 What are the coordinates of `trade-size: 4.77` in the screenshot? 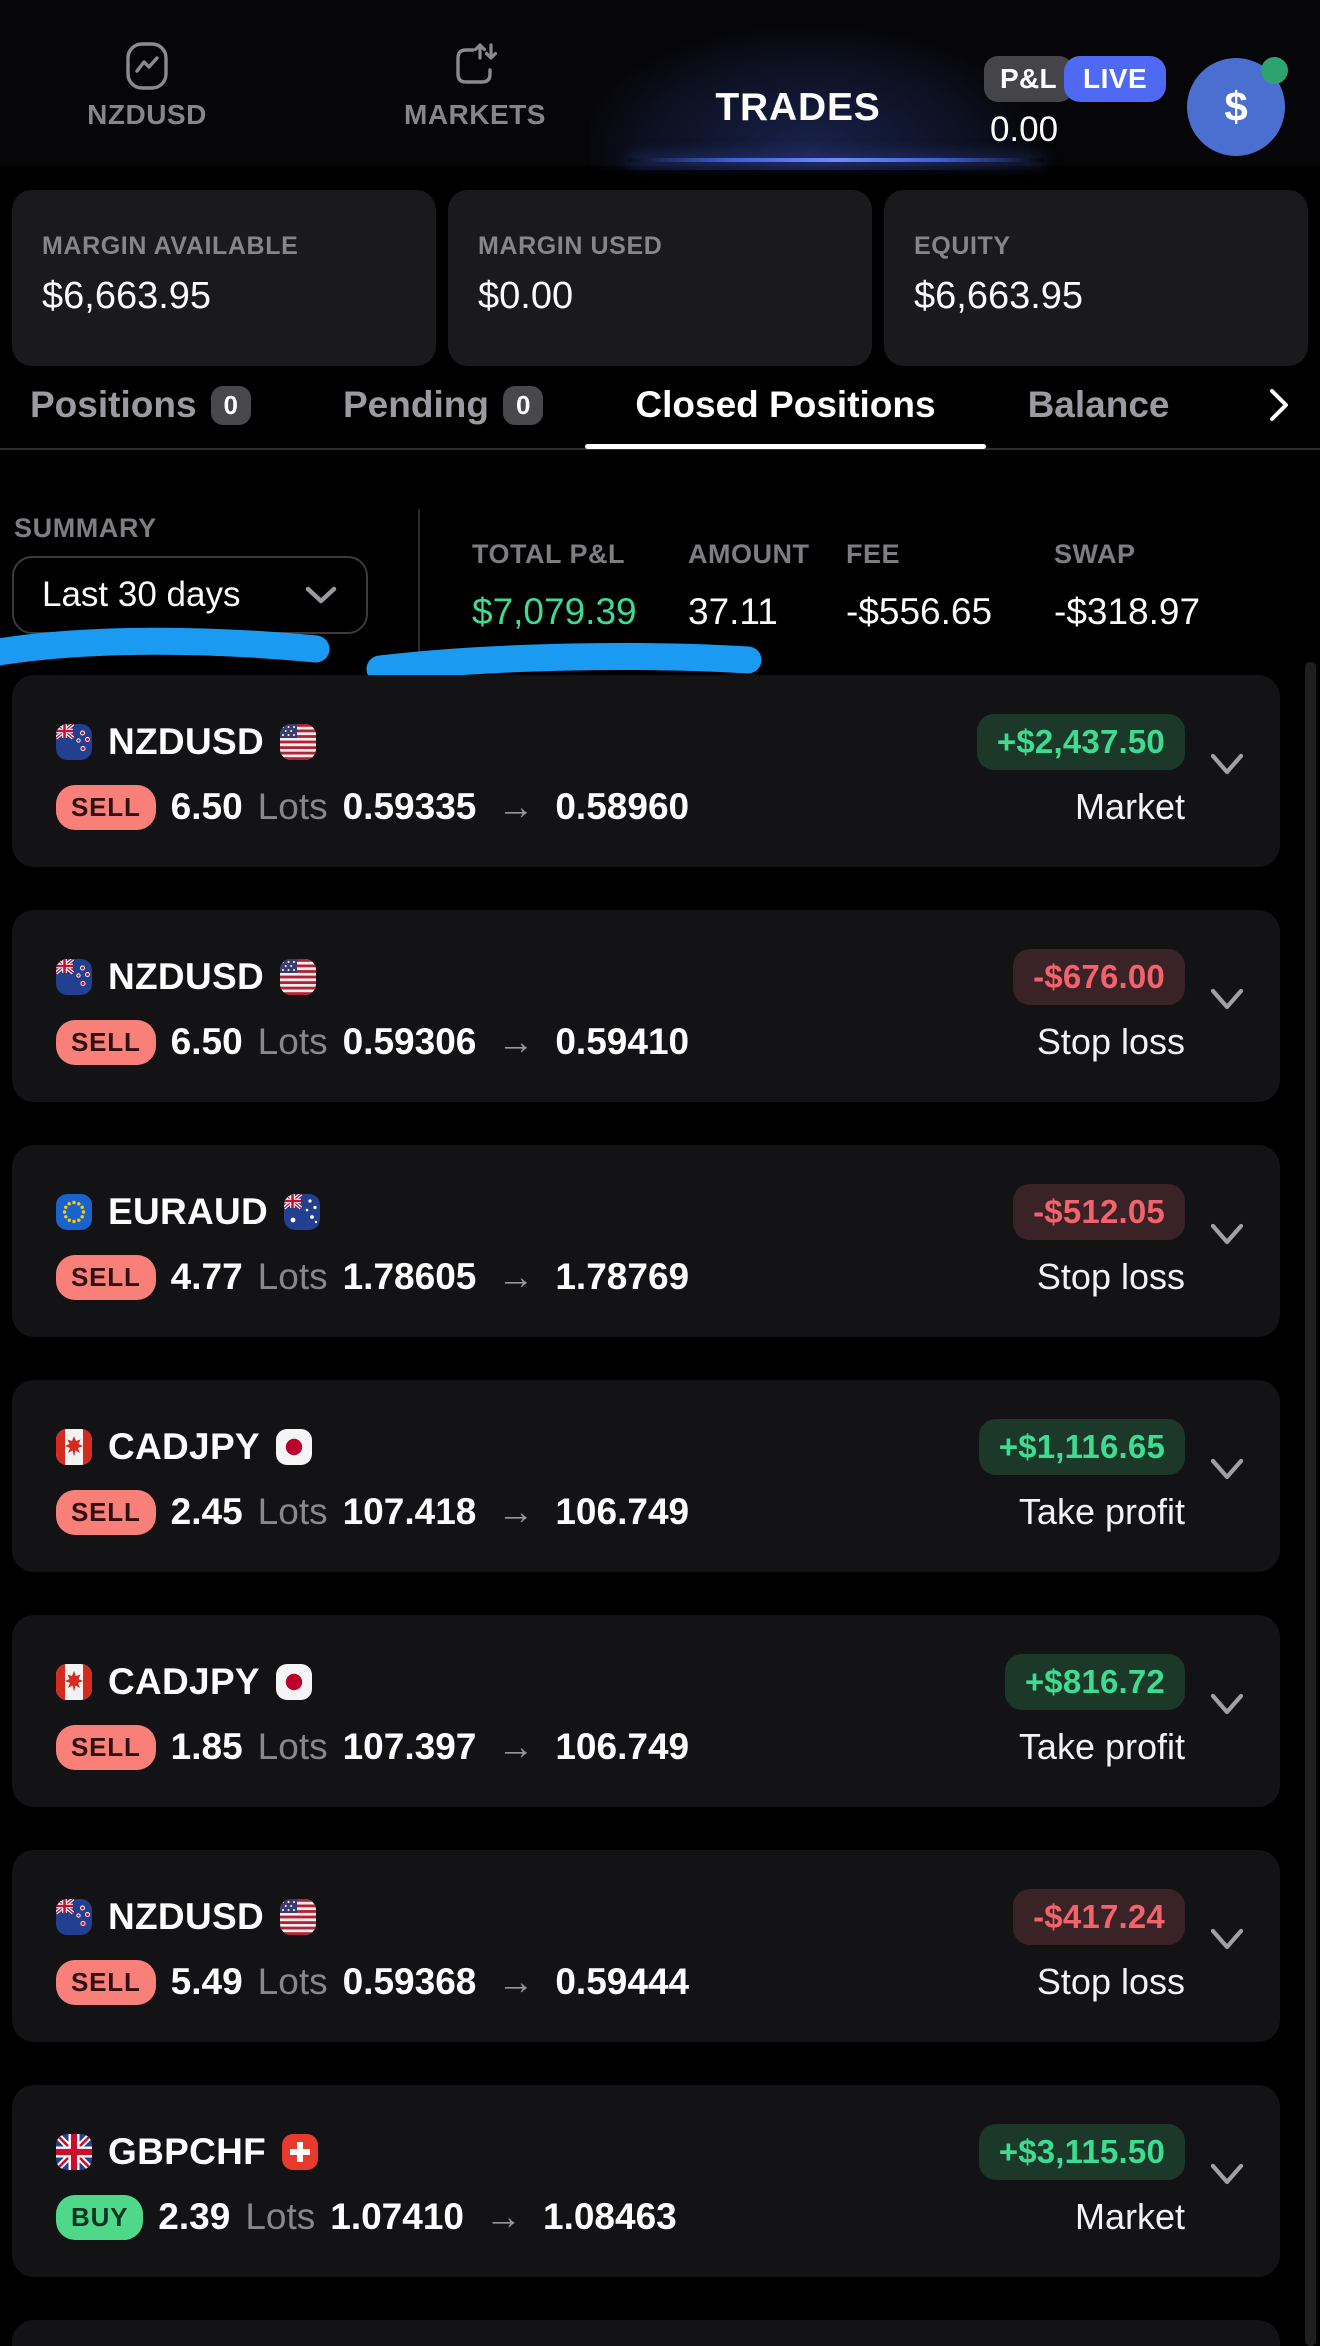 It's located at (206, 1276).